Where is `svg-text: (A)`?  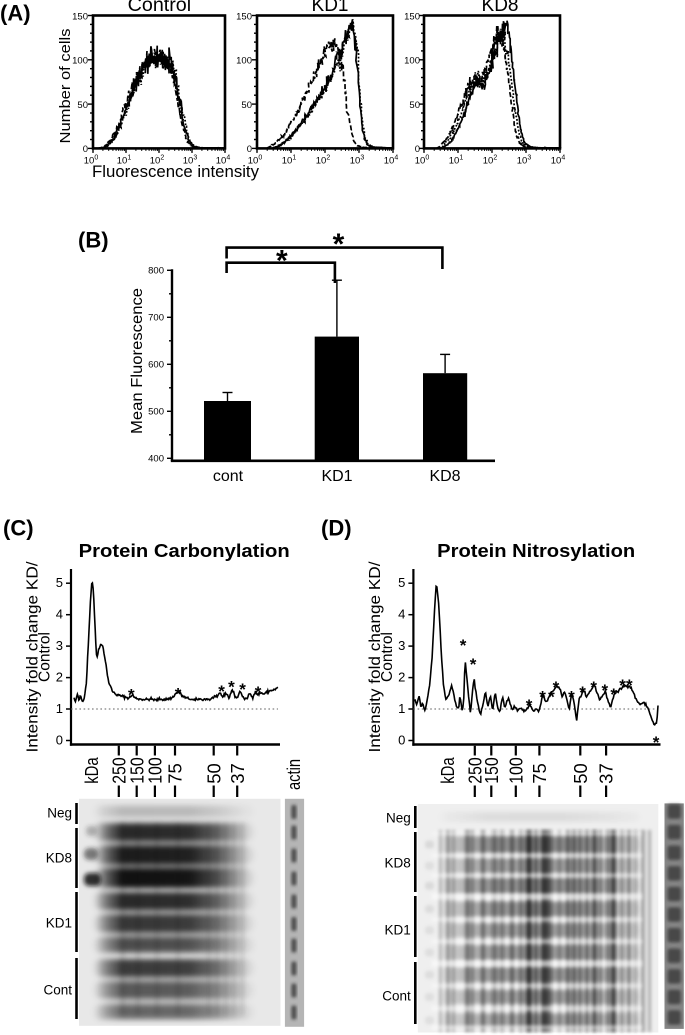
svg-text: (A) is located at coordinates (15, 13).